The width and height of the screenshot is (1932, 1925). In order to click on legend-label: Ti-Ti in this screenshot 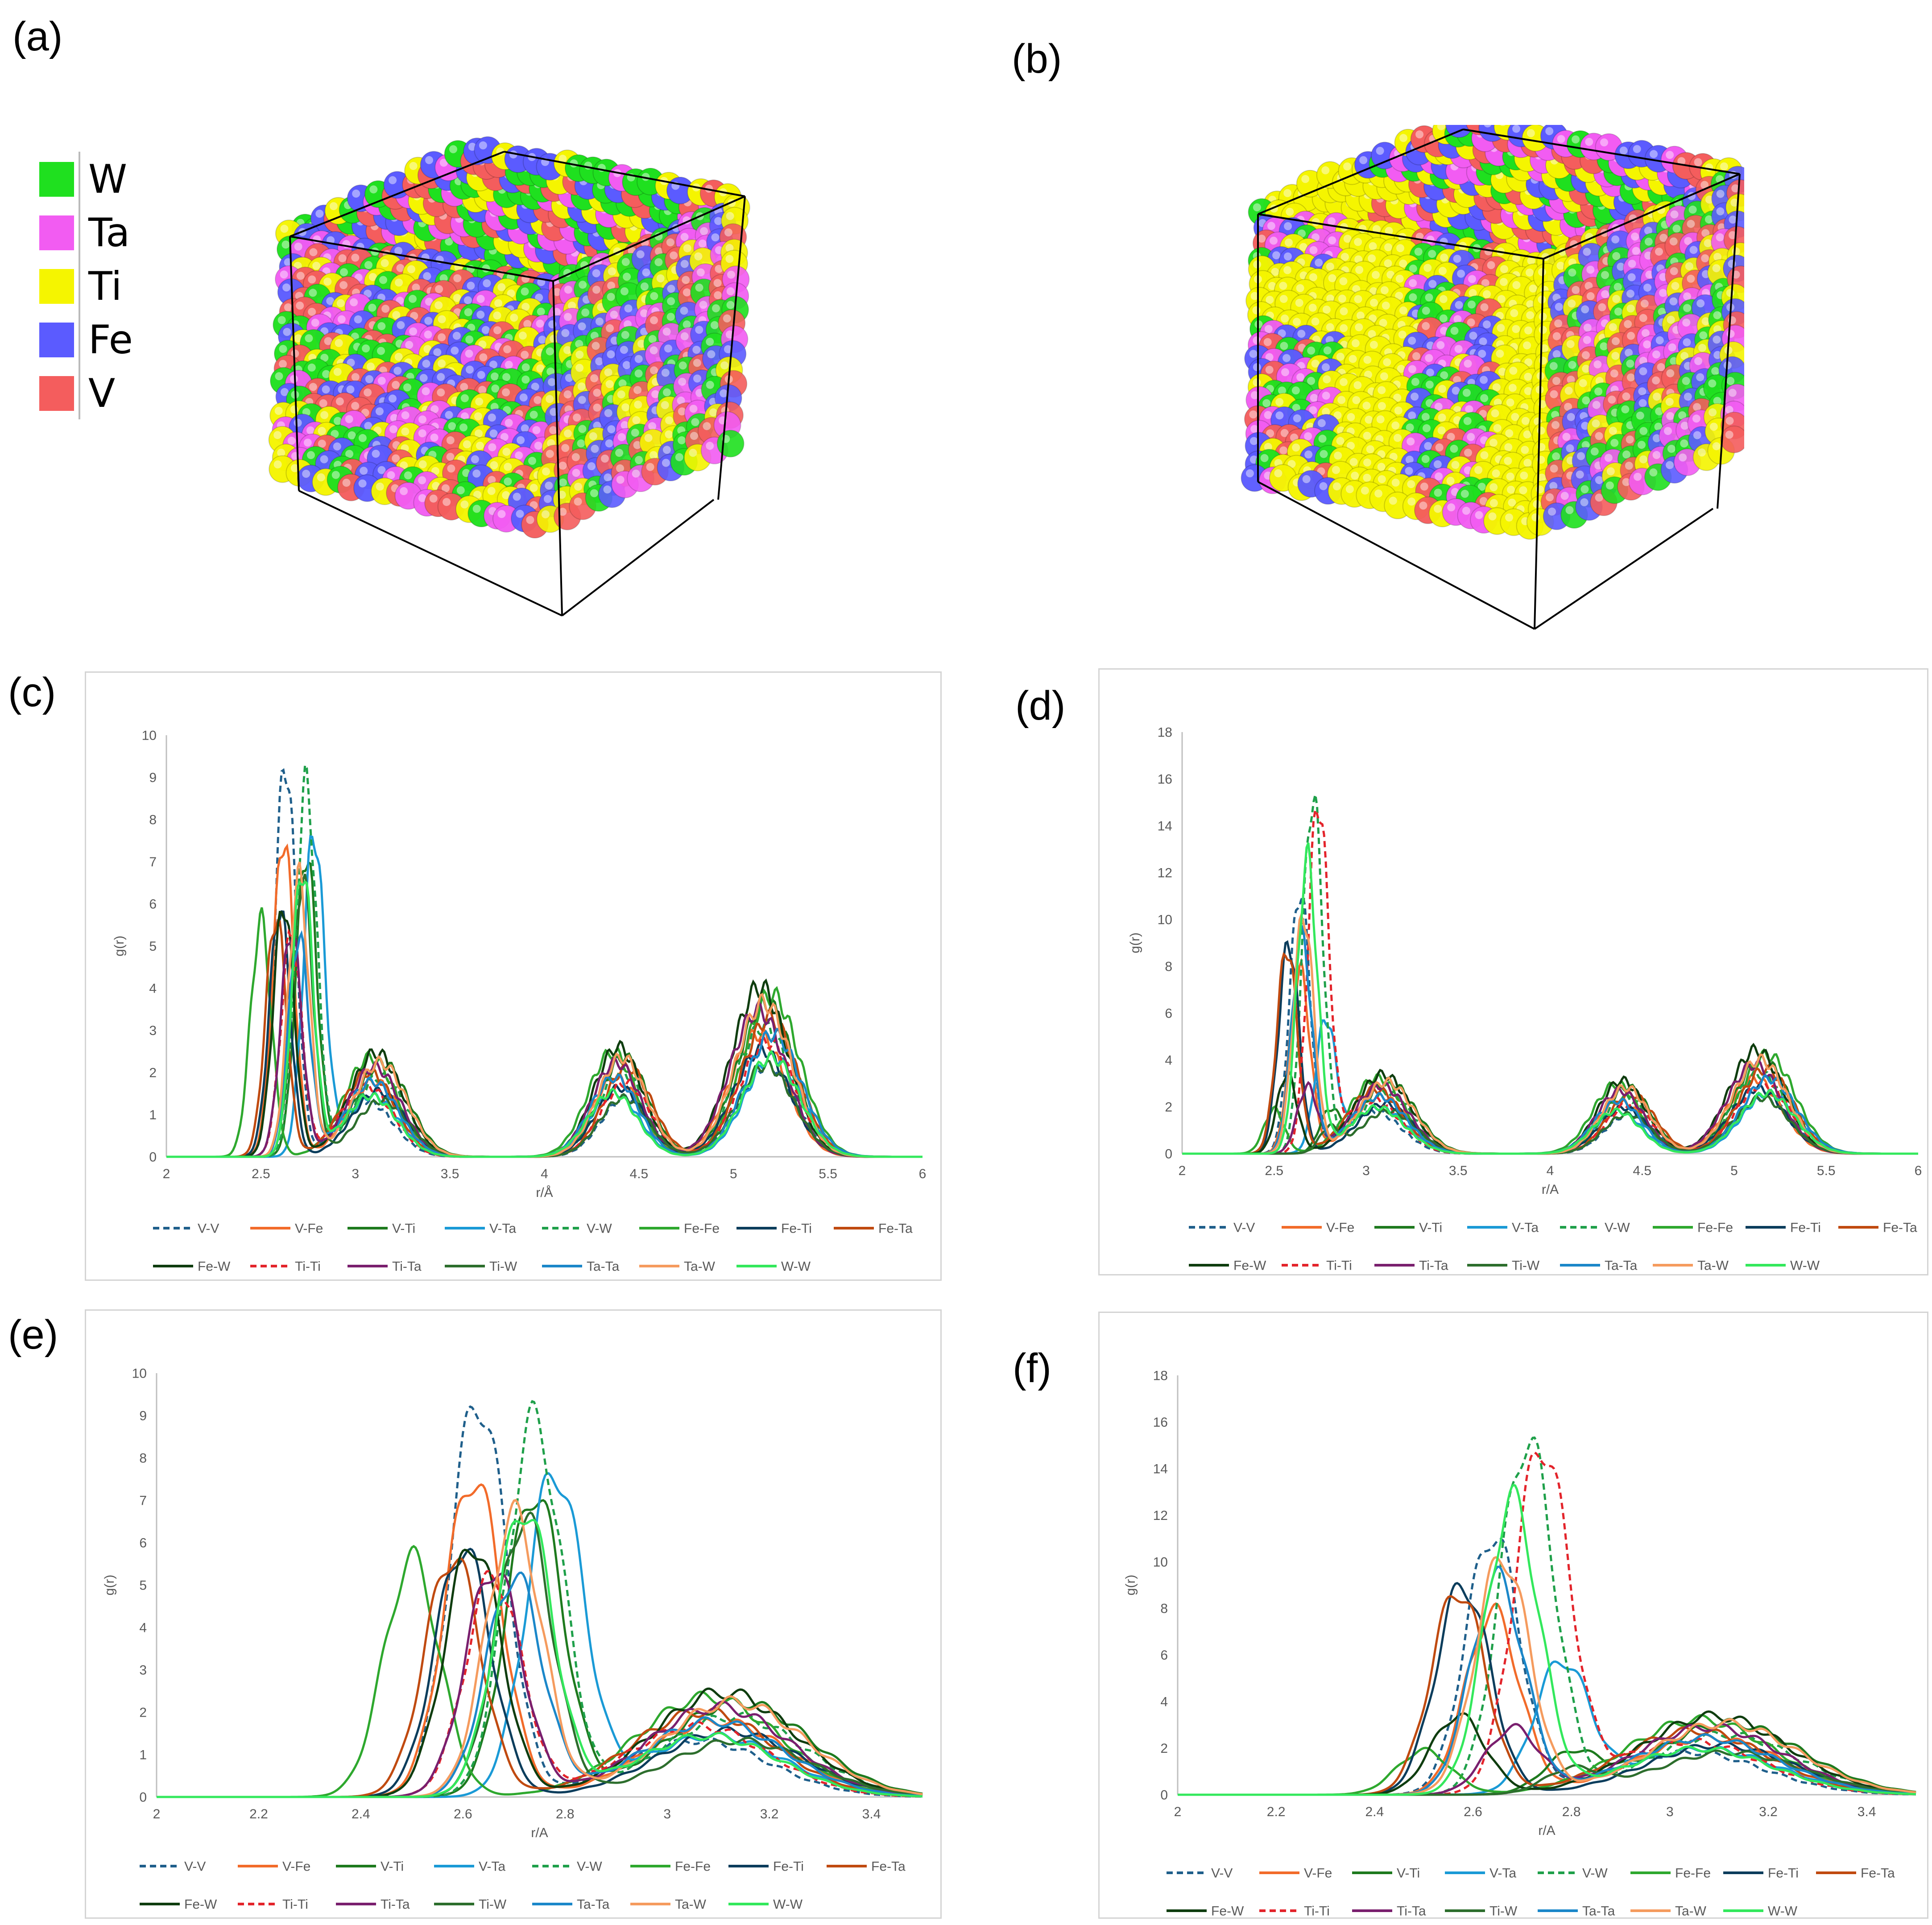, I will do `click(1339, 1266)`.